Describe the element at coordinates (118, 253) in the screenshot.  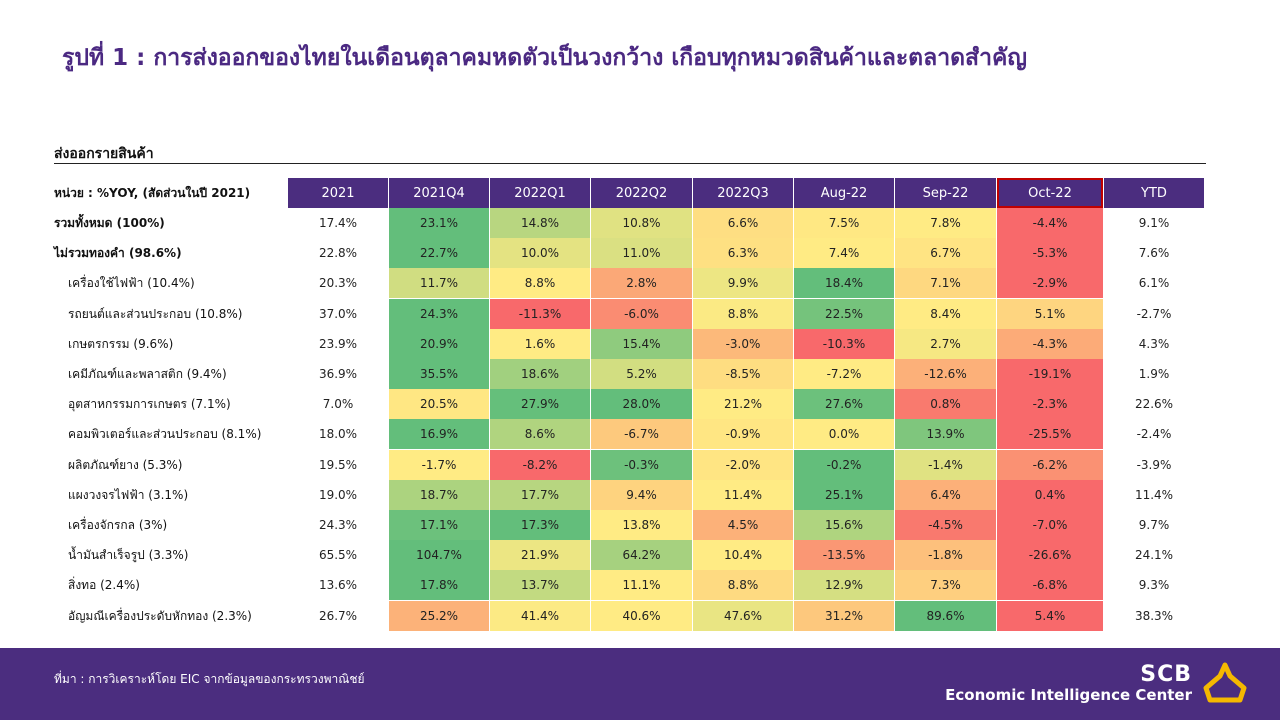
I see `row-label: ไม่รวมทองคำ (98.6%)` at that location.